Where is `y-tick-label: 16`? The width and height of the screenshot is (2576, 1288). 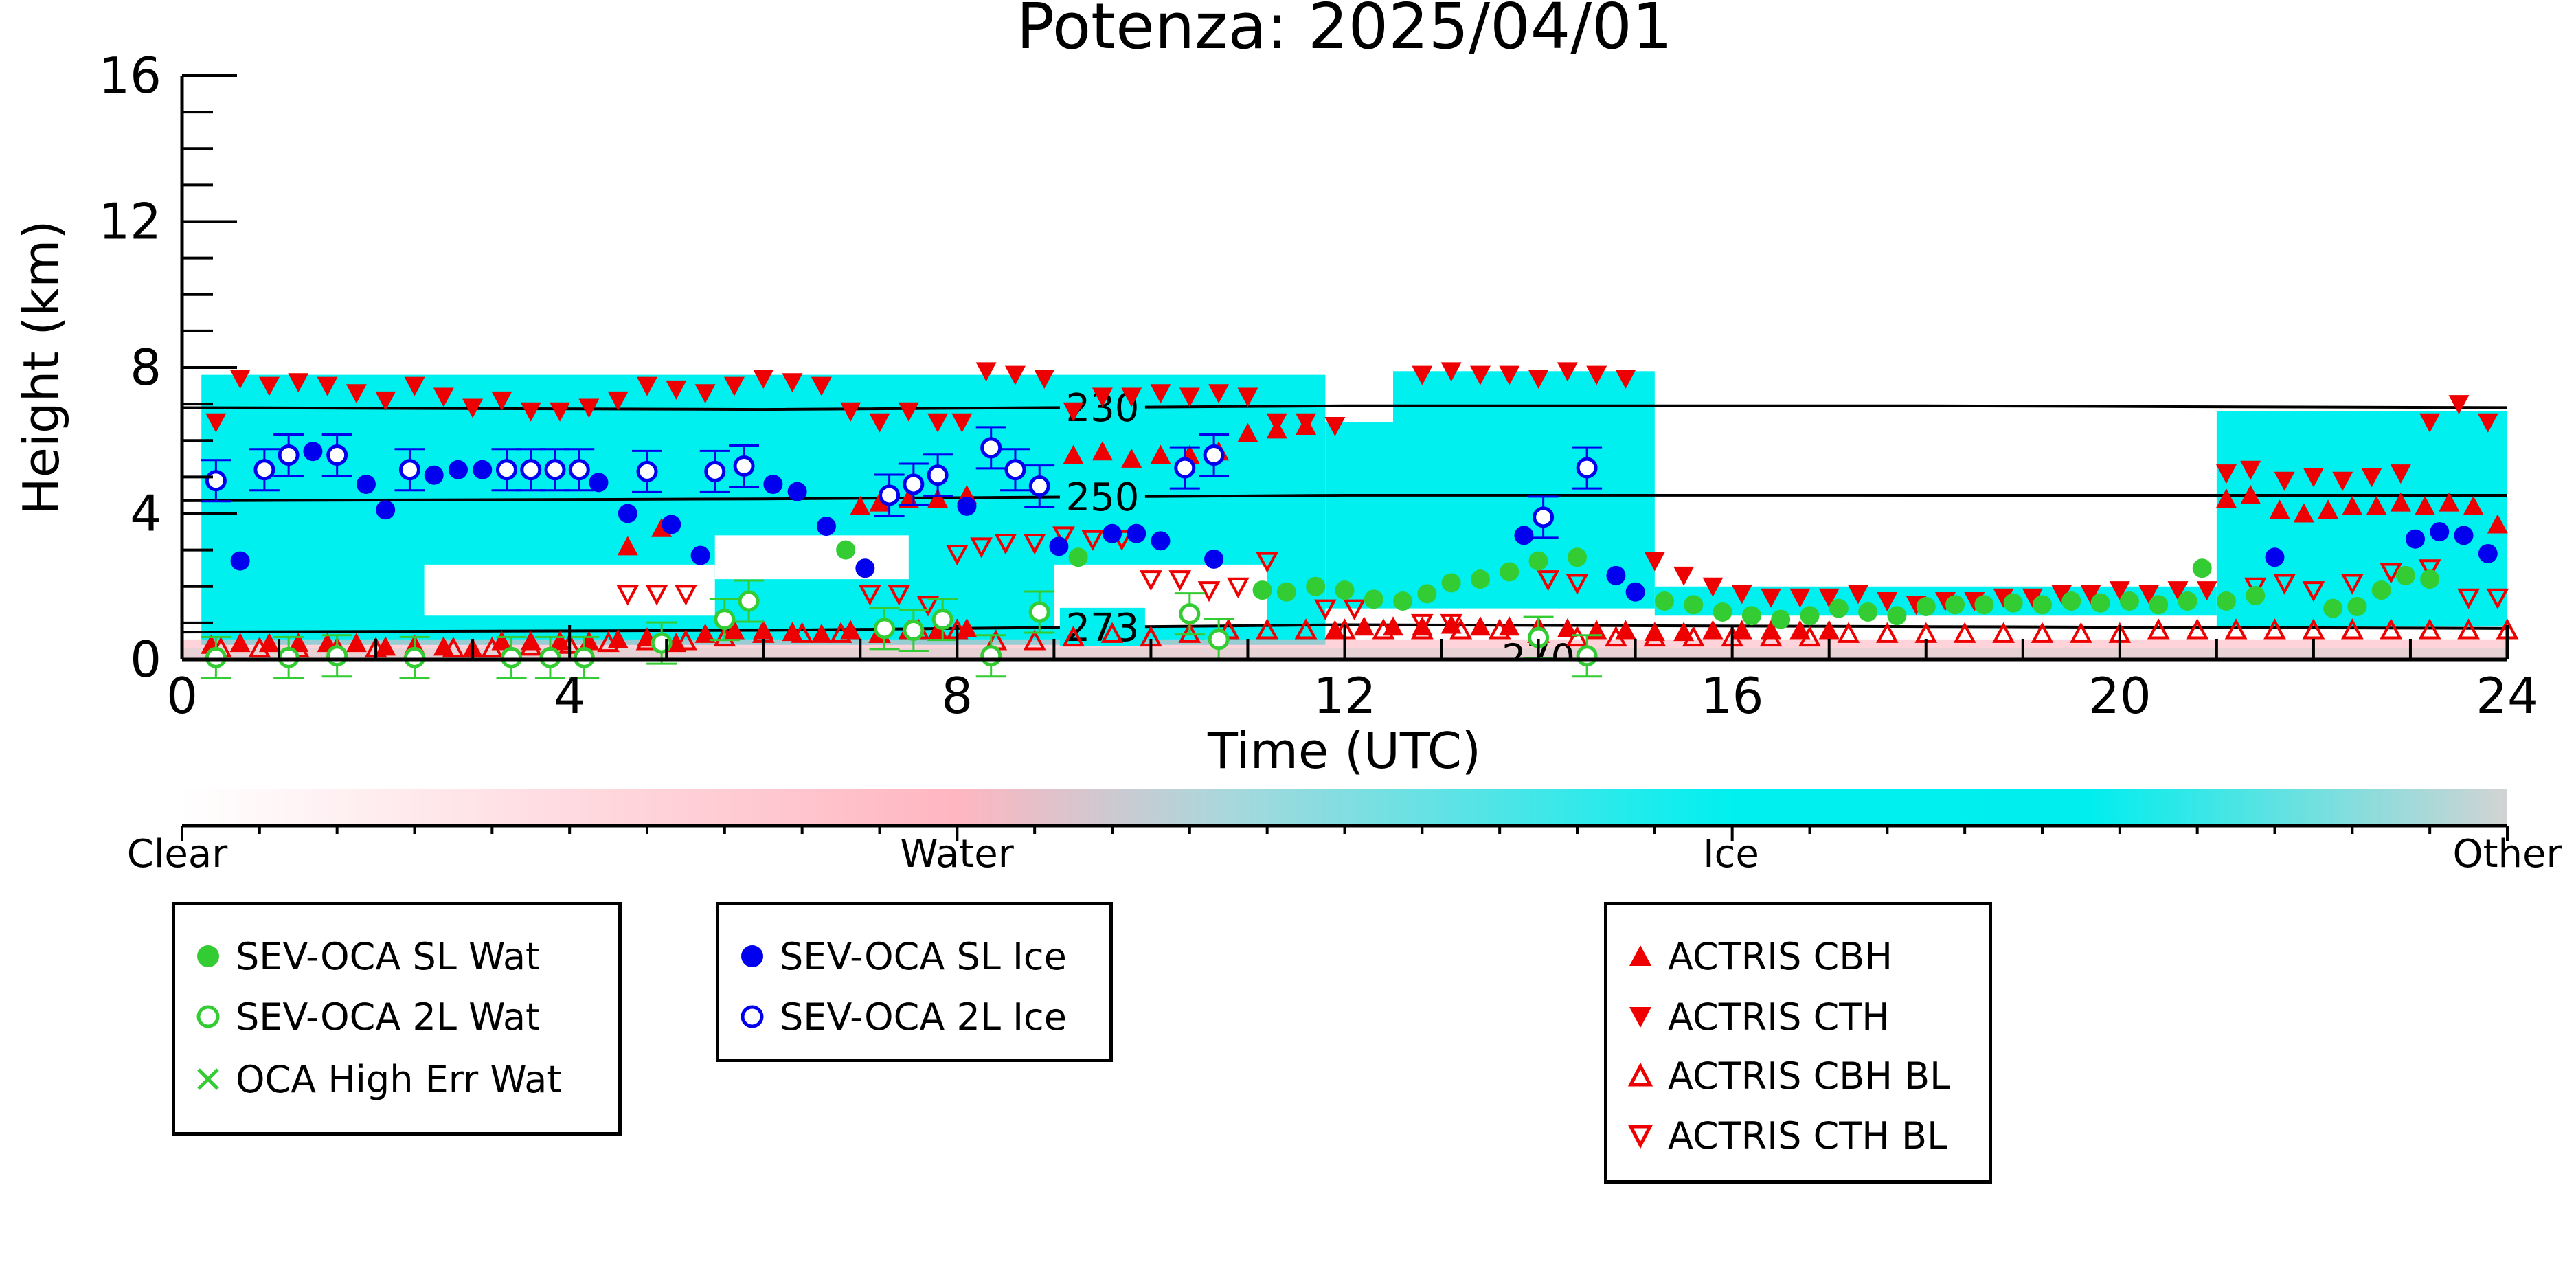 y-tick-label: 16 is located at coordinates (129, 75).